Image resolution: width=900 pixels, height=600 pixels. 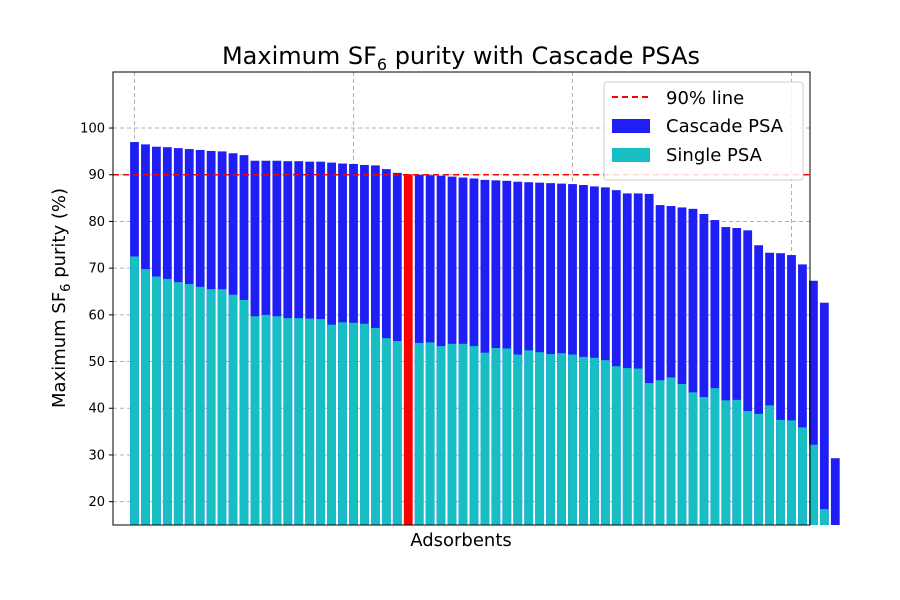 I want to click on y-tick-label: 40, so click(x=96, y=409).